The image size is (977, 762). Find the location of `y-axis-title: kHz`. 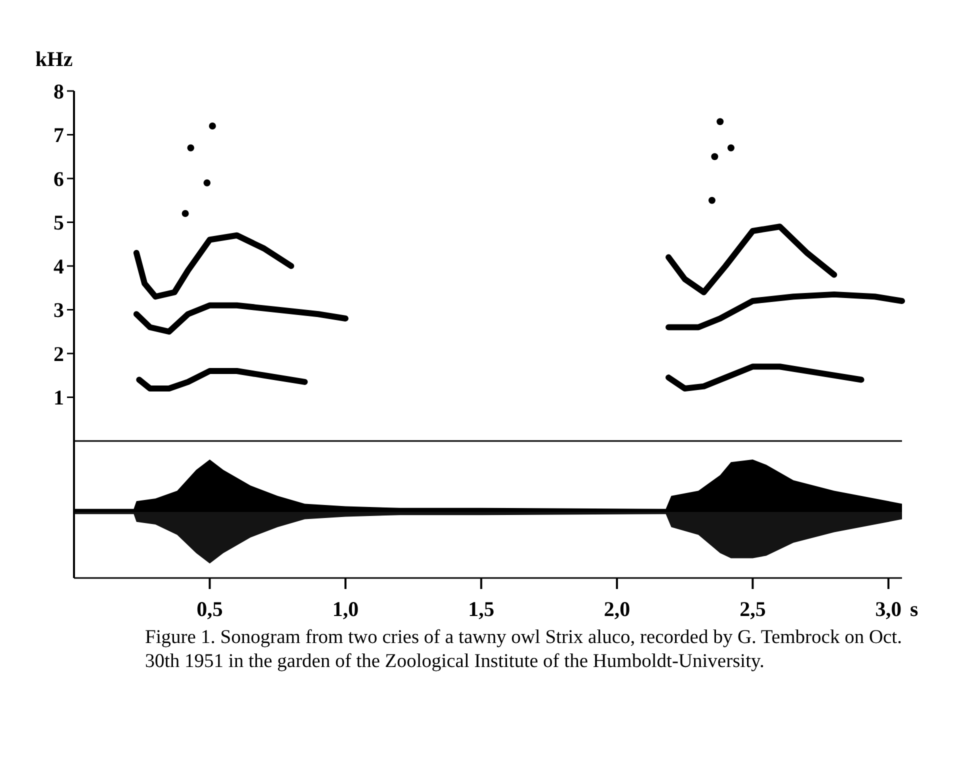

y-axis-title: kHz is located at coordinates (54, 59).